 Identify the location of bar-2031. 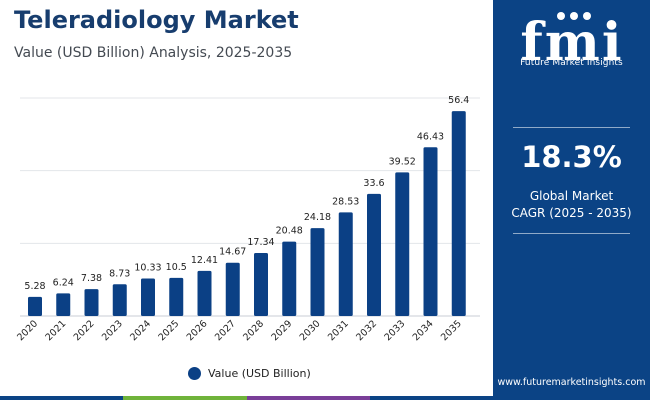
(345, 264).